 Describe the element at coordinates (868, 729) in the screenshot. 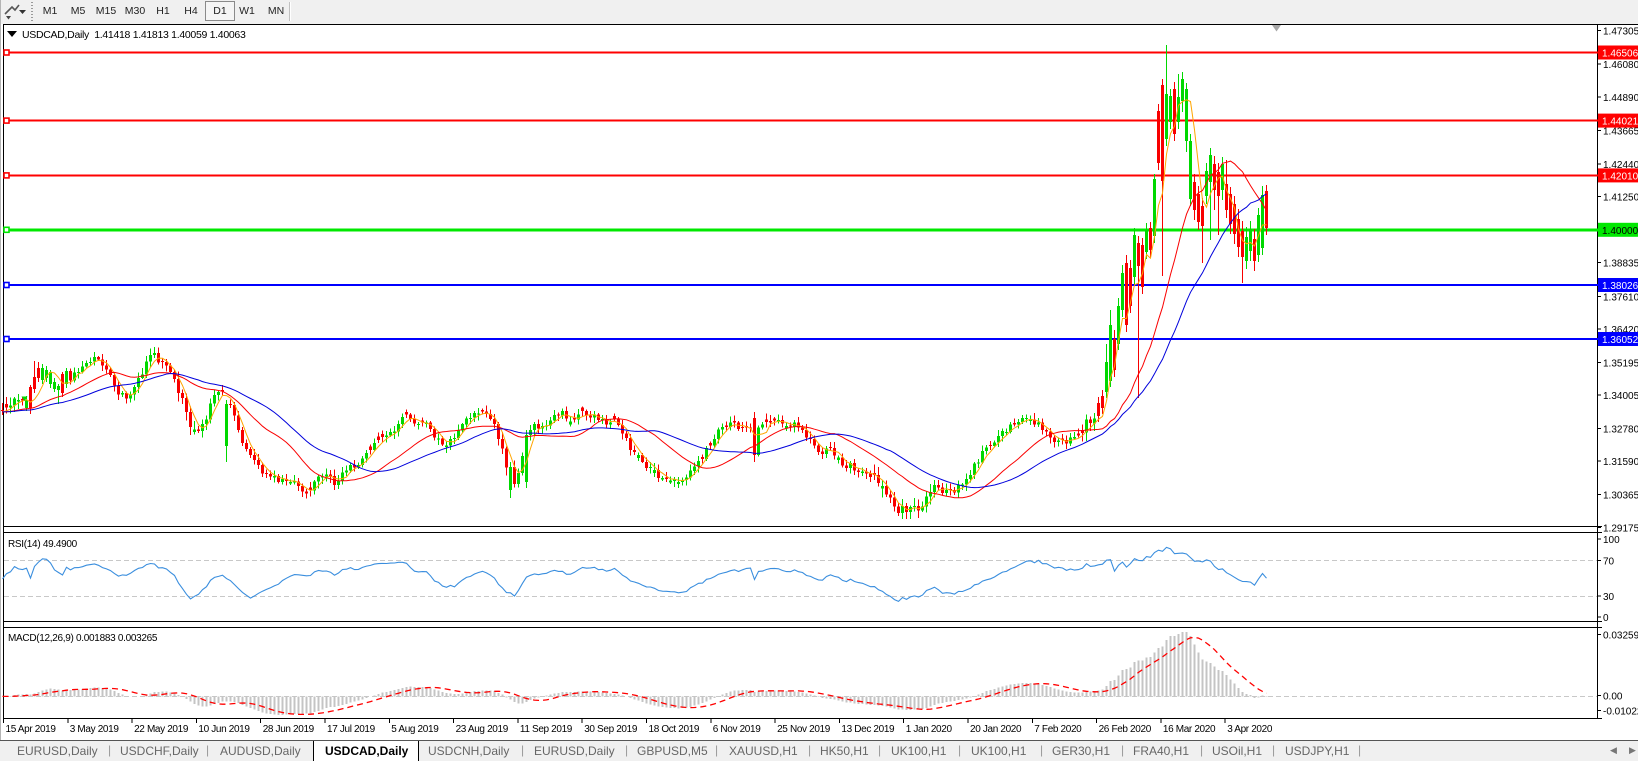

I see `svg-text: 13 Dec 2019` at that location.